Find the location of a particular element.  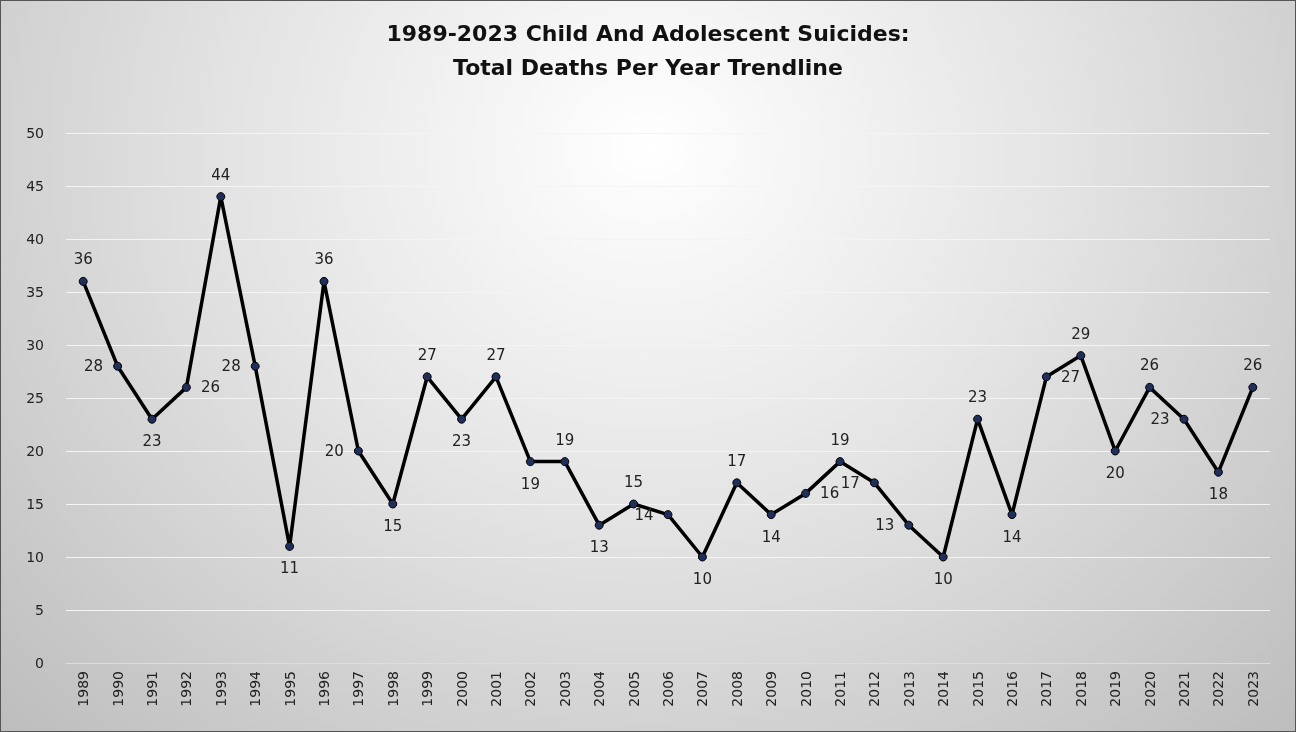

x-tick-label: 1997 is located at coordinates (358, 689).